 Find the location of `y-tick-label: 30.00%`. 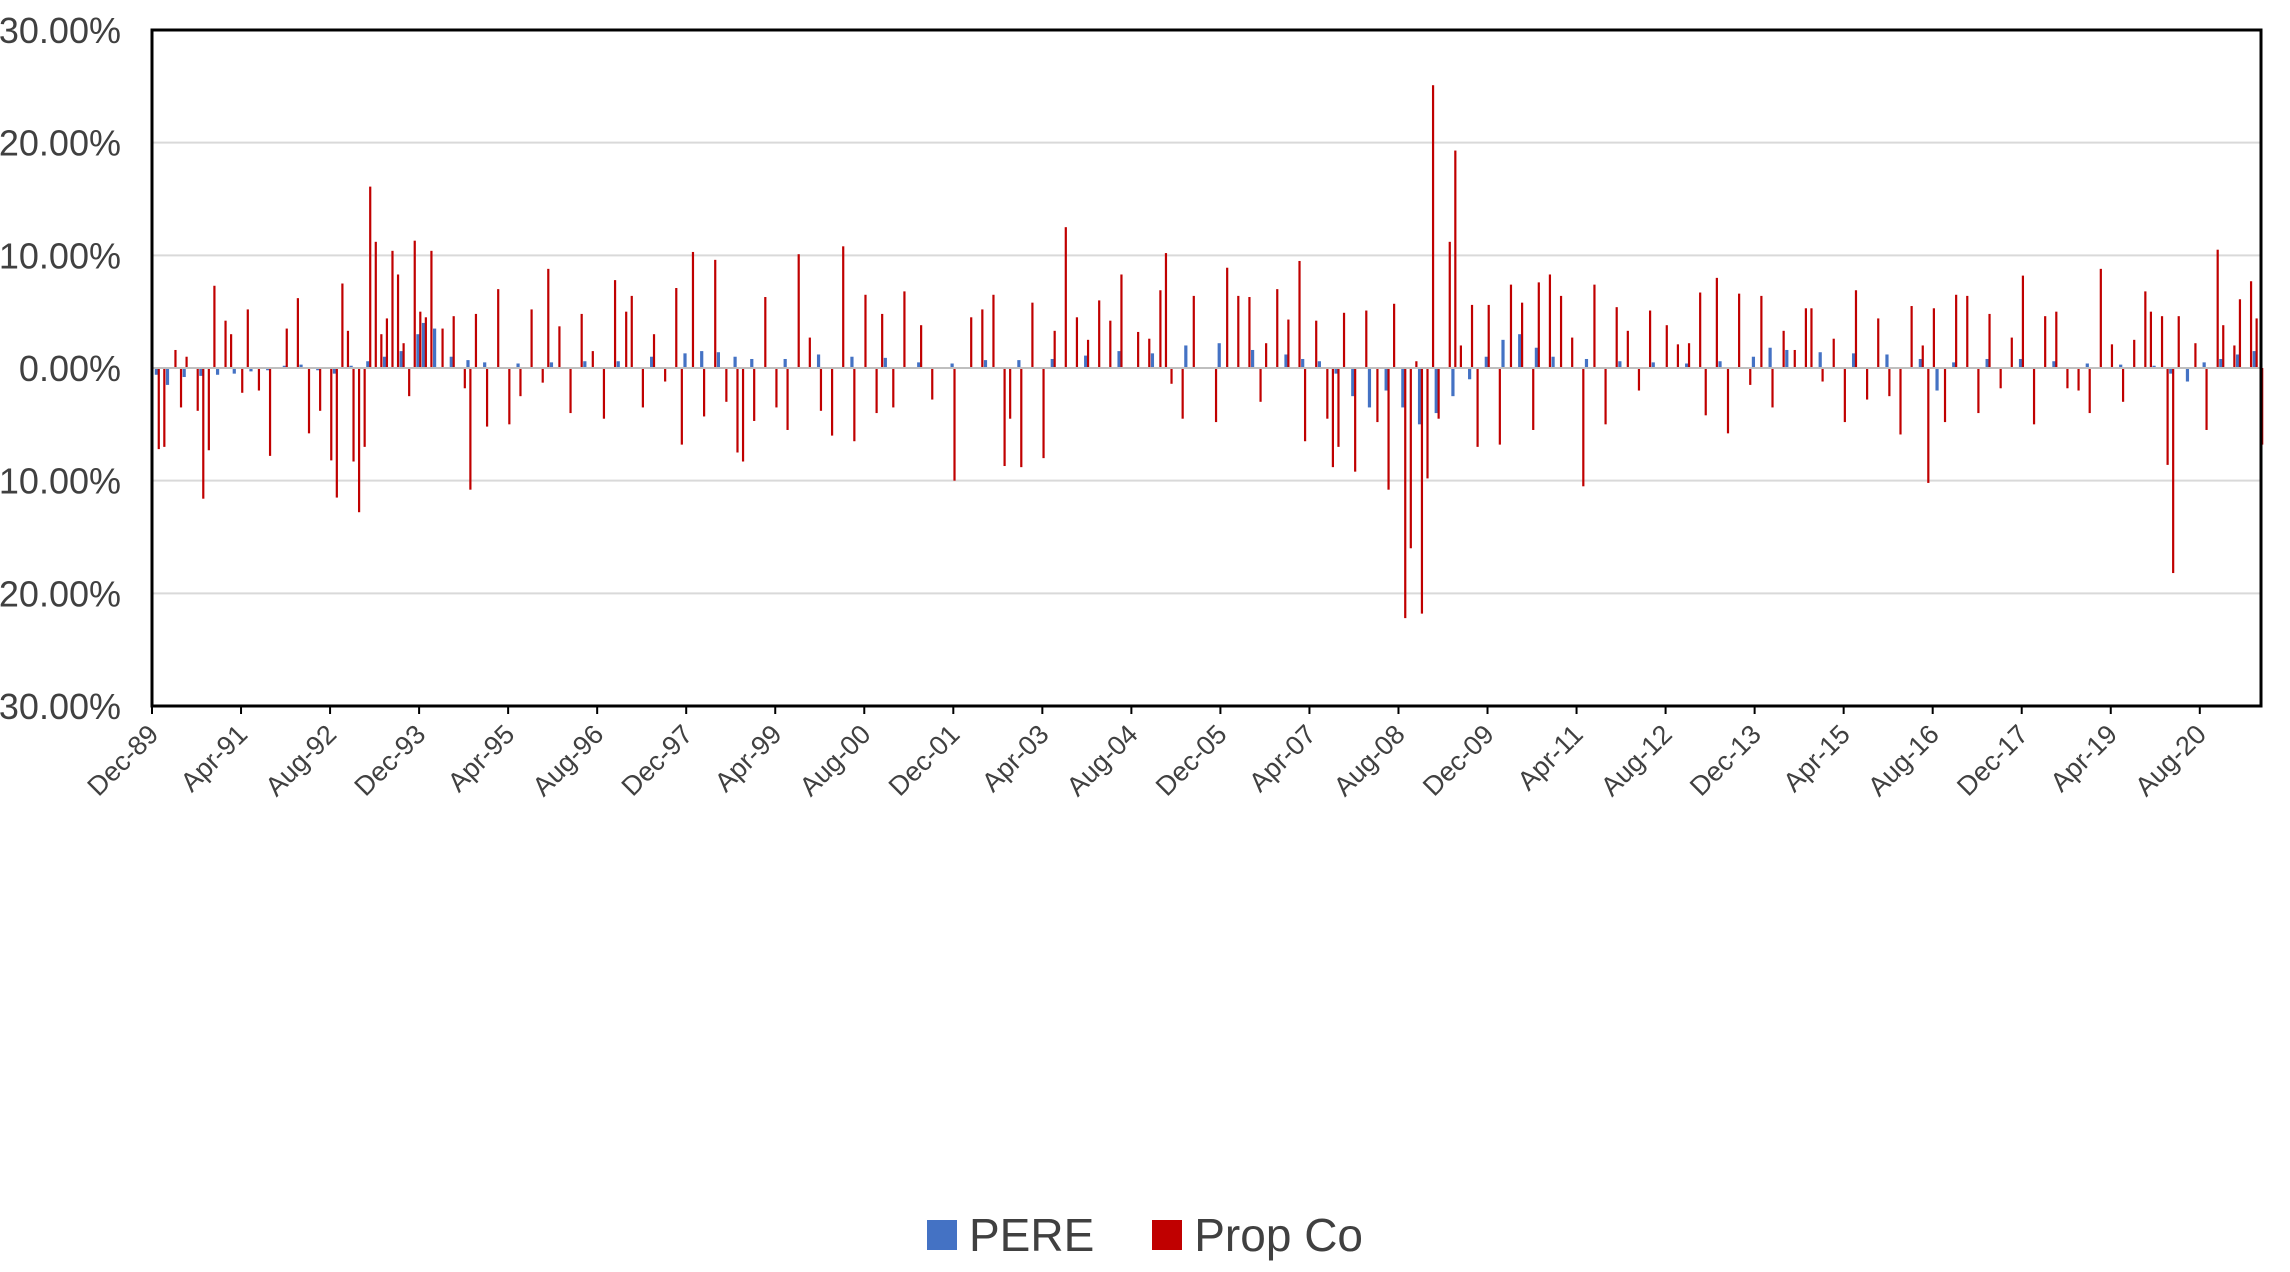

y-tick-label: 30.00% is located at coordinates (60, 30).